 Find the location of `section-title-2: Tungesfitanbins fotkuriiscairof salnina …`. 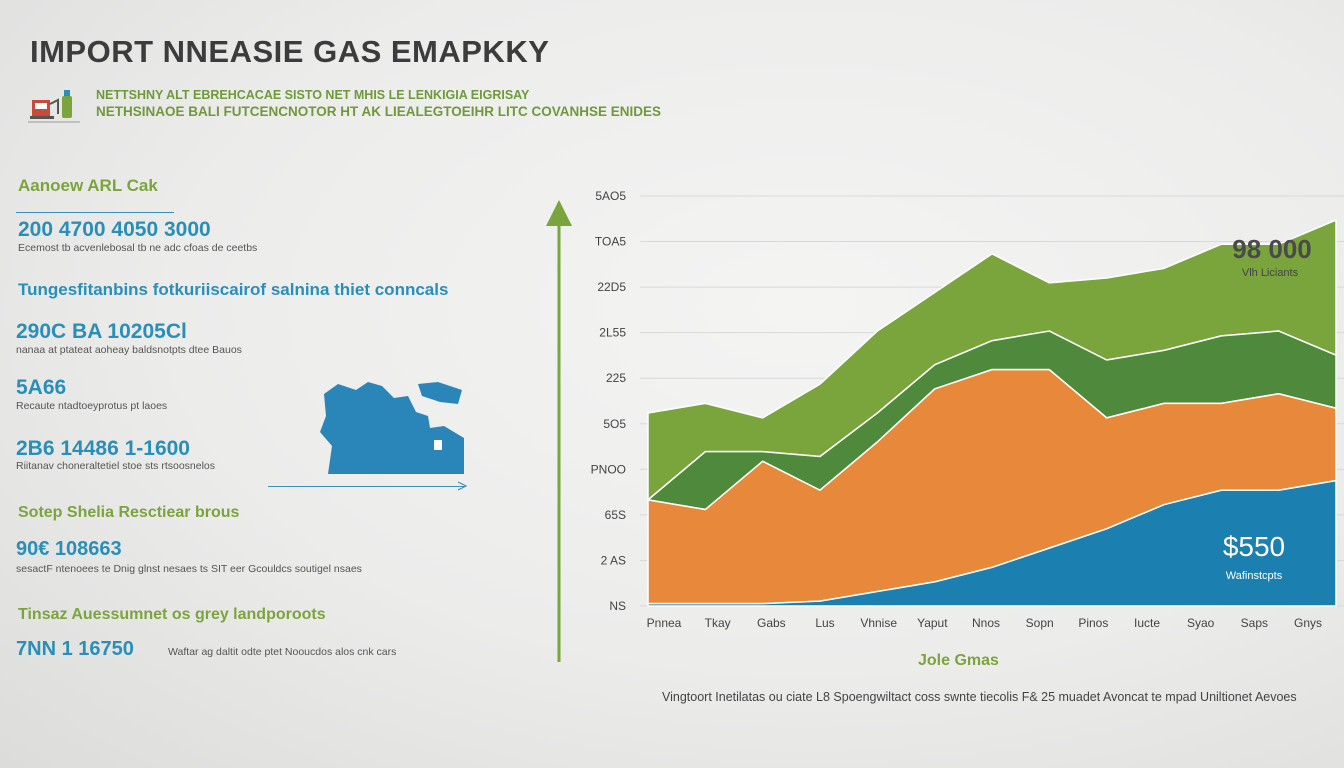

section-title-2: Tungesfitanbins fotkuriiscairof salnina … is located at coordinates (233, 289).